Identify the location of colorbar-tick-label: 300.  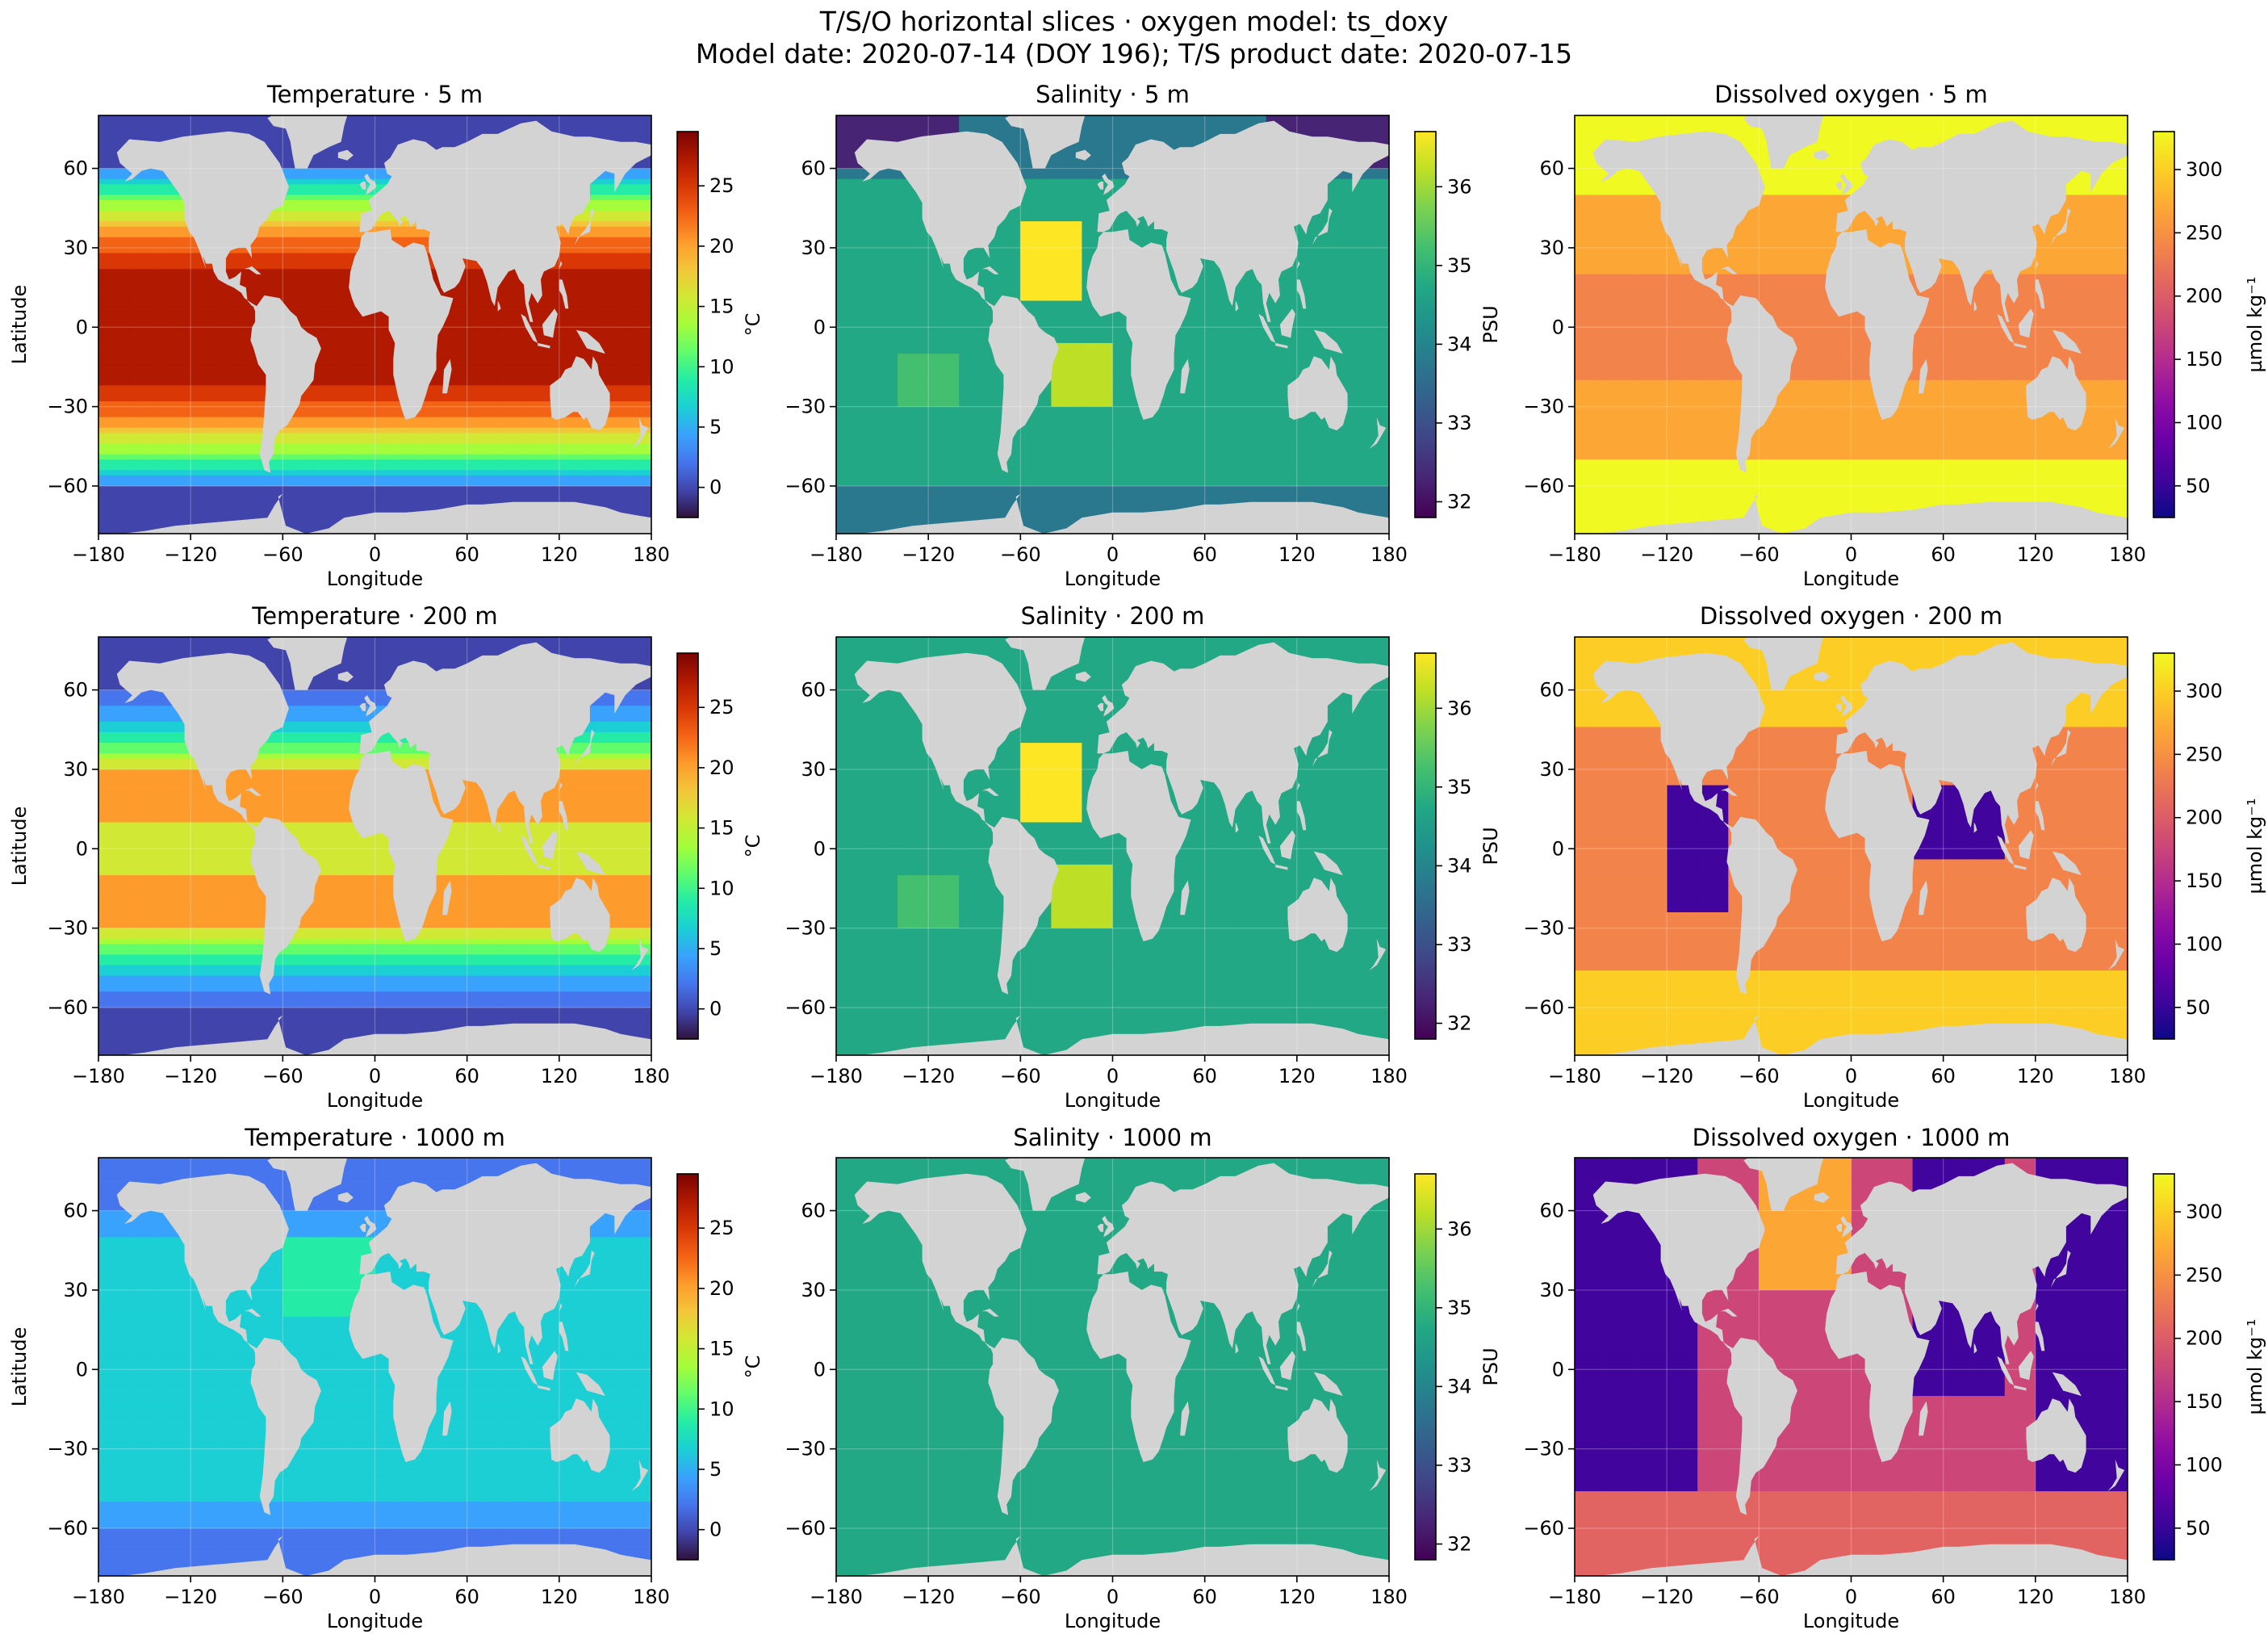
(2204, 169).